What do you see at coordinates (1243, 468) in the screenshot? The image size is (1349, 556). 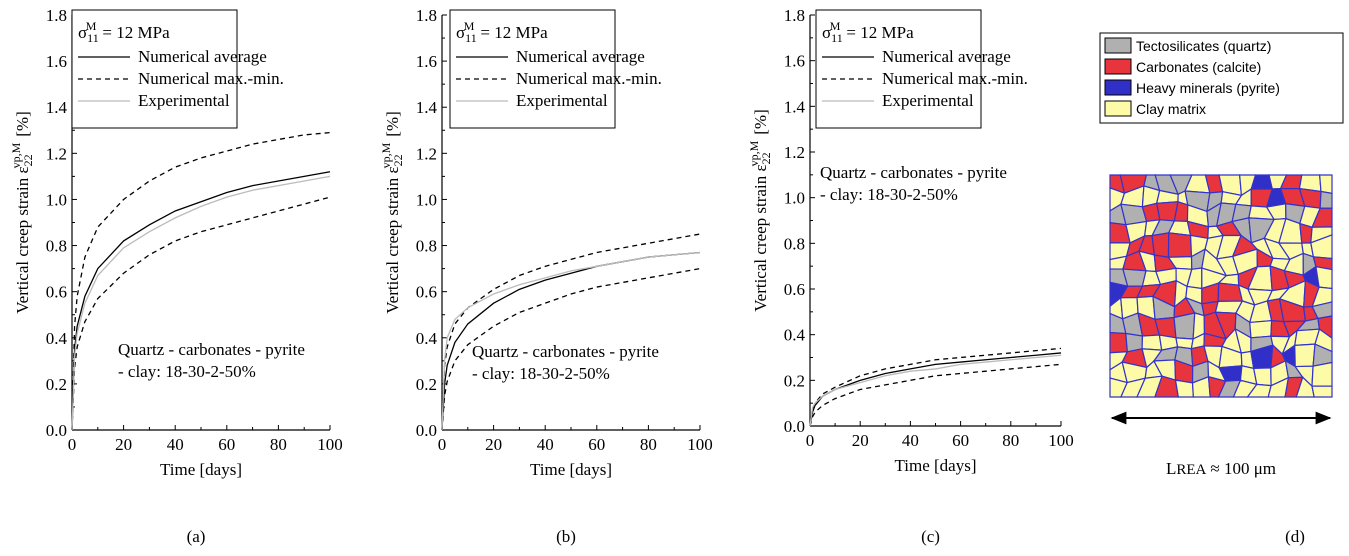 I see `scale-text: ≈ 100 μm` at bounding box center [1243, 468].